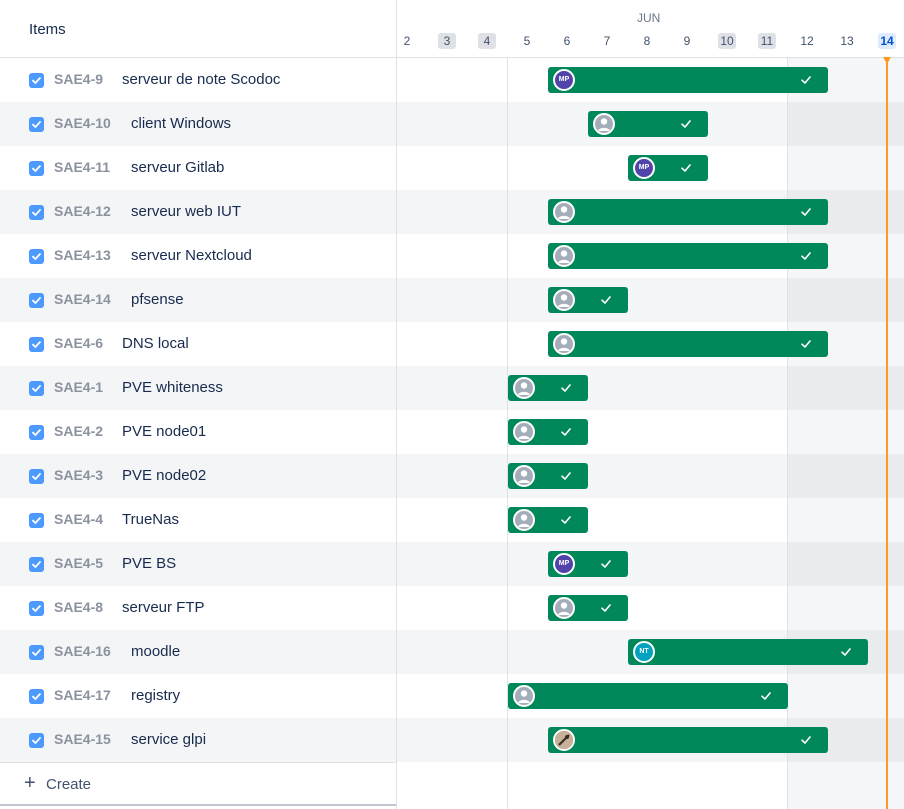 This screenshot has width=904, height=809. I want to click on list-item: SAE4-10 client Windows, so click(198, 124).